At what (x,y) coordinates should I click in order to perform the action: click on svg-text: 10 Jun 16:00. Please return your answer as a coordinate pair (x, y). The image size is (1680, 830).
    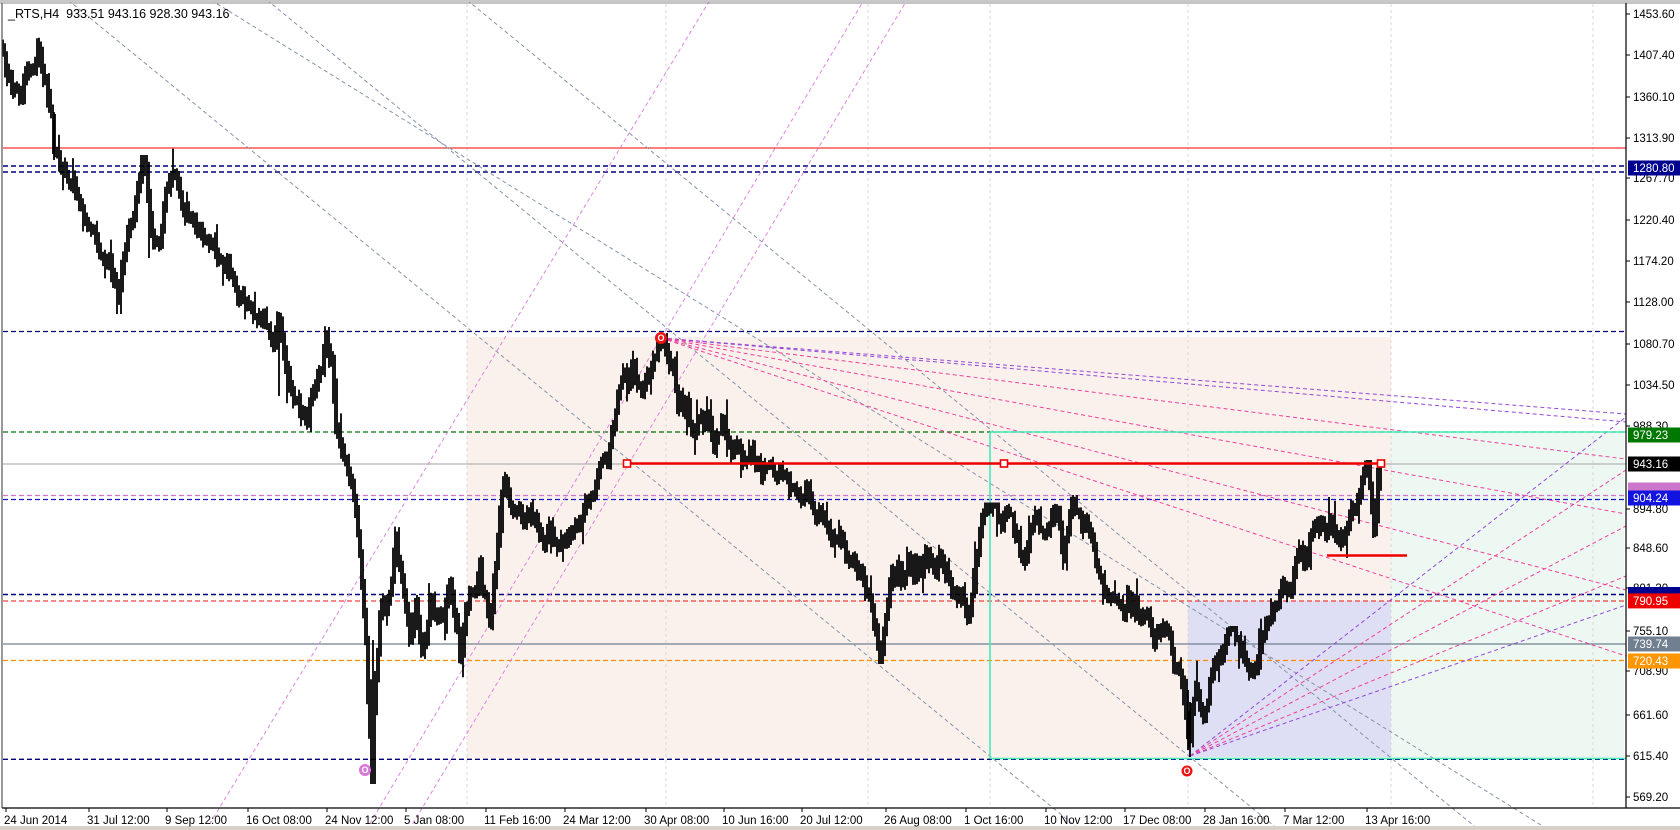
    Looking at the image, I should click on (755, 821).